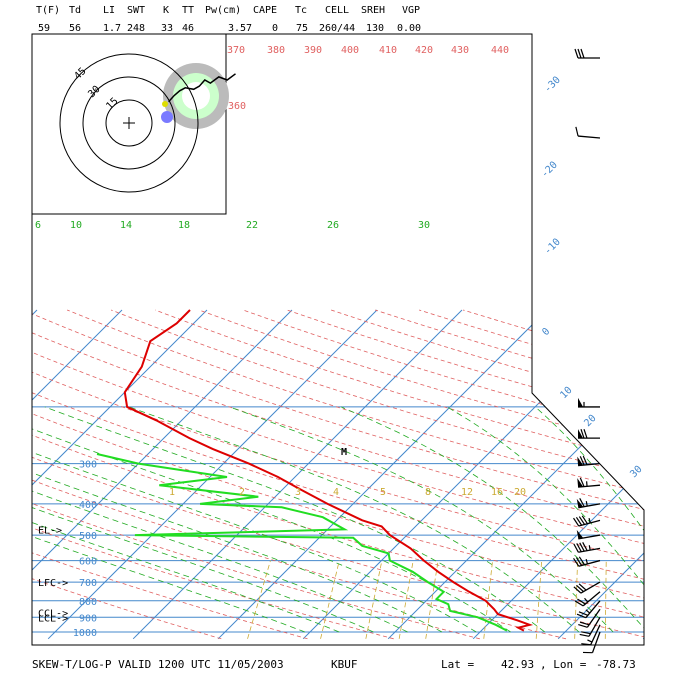 This screenshot has height=680, width=680. What do you see at coordinates (549, 170) in the screenshot?
I see `isotherm-label: -20` at bounding box center [549, 170].